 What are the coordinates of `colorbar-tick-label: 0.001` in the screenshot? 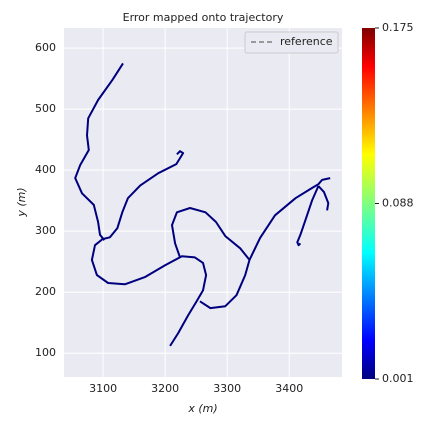 It's located at (398, 378).